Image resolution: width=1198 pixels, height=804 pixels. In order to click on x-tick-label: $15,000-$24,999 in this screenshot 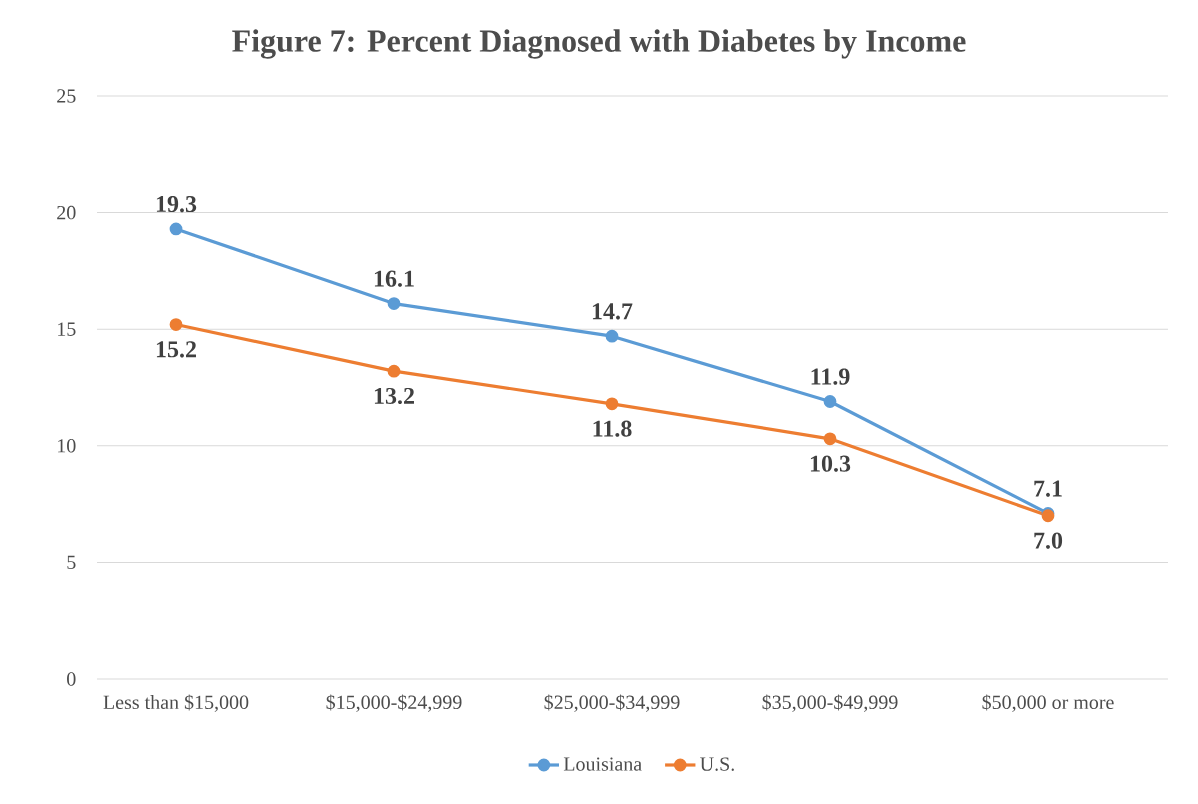, I will do `click(394, 703)`.